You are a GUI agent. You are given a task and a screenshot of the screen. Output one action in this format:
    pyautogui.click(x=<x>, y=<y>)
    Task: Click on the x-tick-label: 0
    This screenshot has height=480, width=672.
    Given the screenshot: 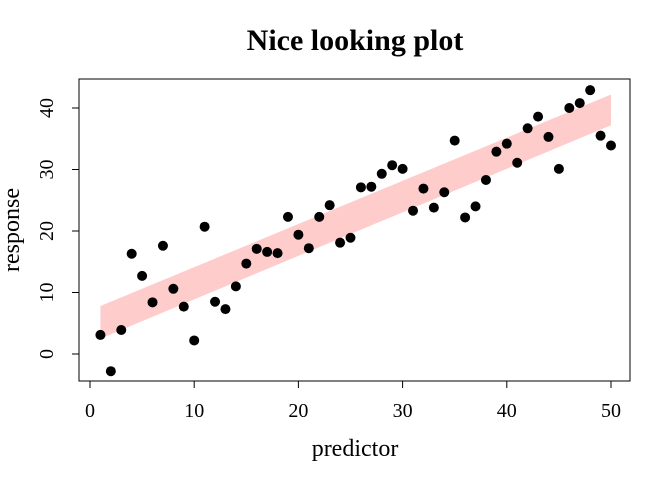 What is the action you would take?
    pyautogui.click(x=90, y=411)
    